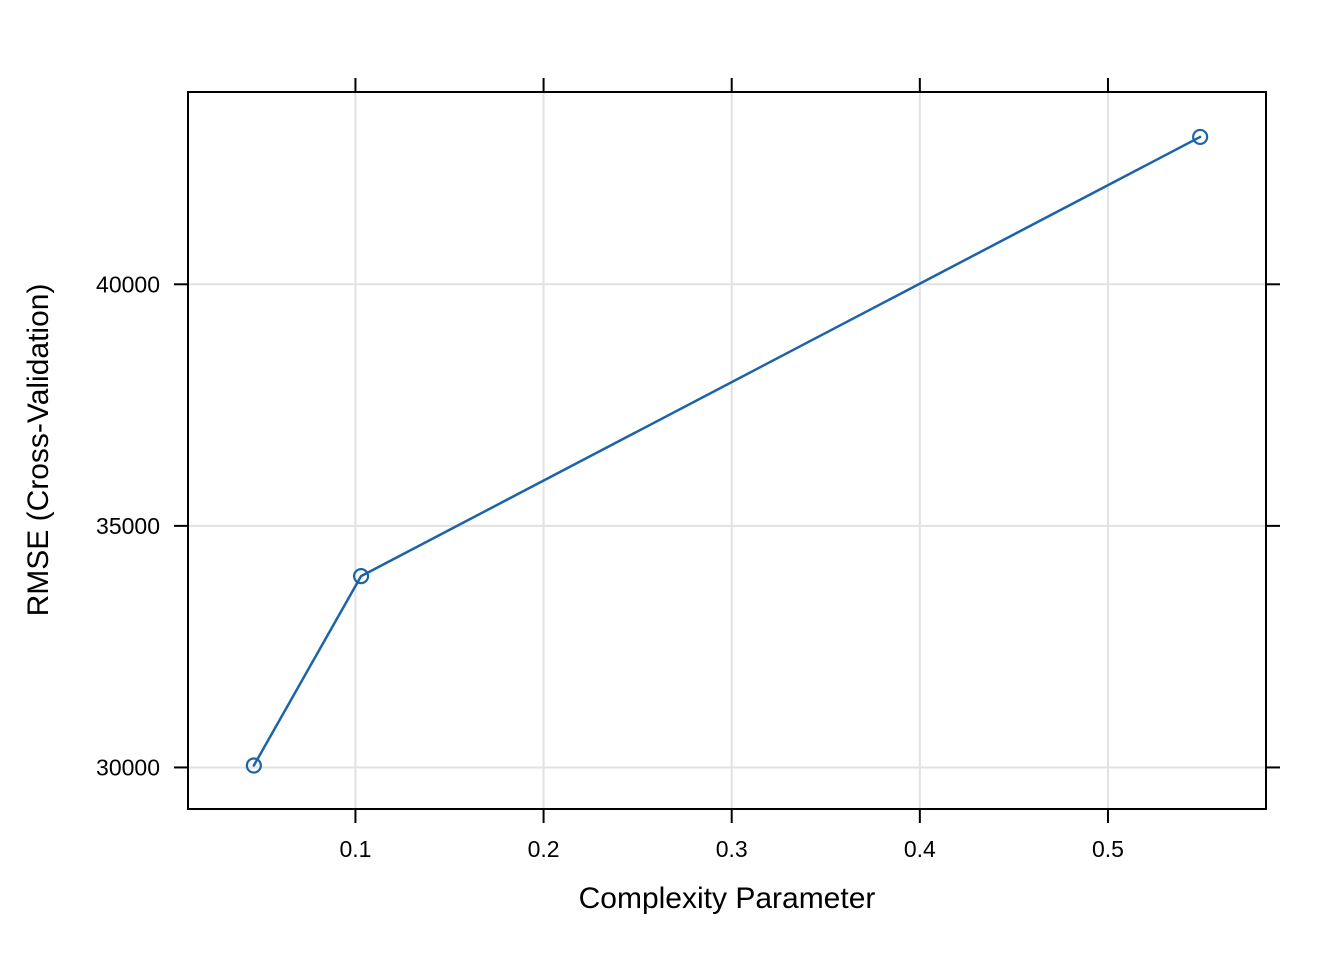 The height and width of the screenshot is (960, 1344). What do you see at coordinates (727, 898) in the screenshot?
I see `x-axis-label: Complexity Parameter` at bounding box center [727, 898].